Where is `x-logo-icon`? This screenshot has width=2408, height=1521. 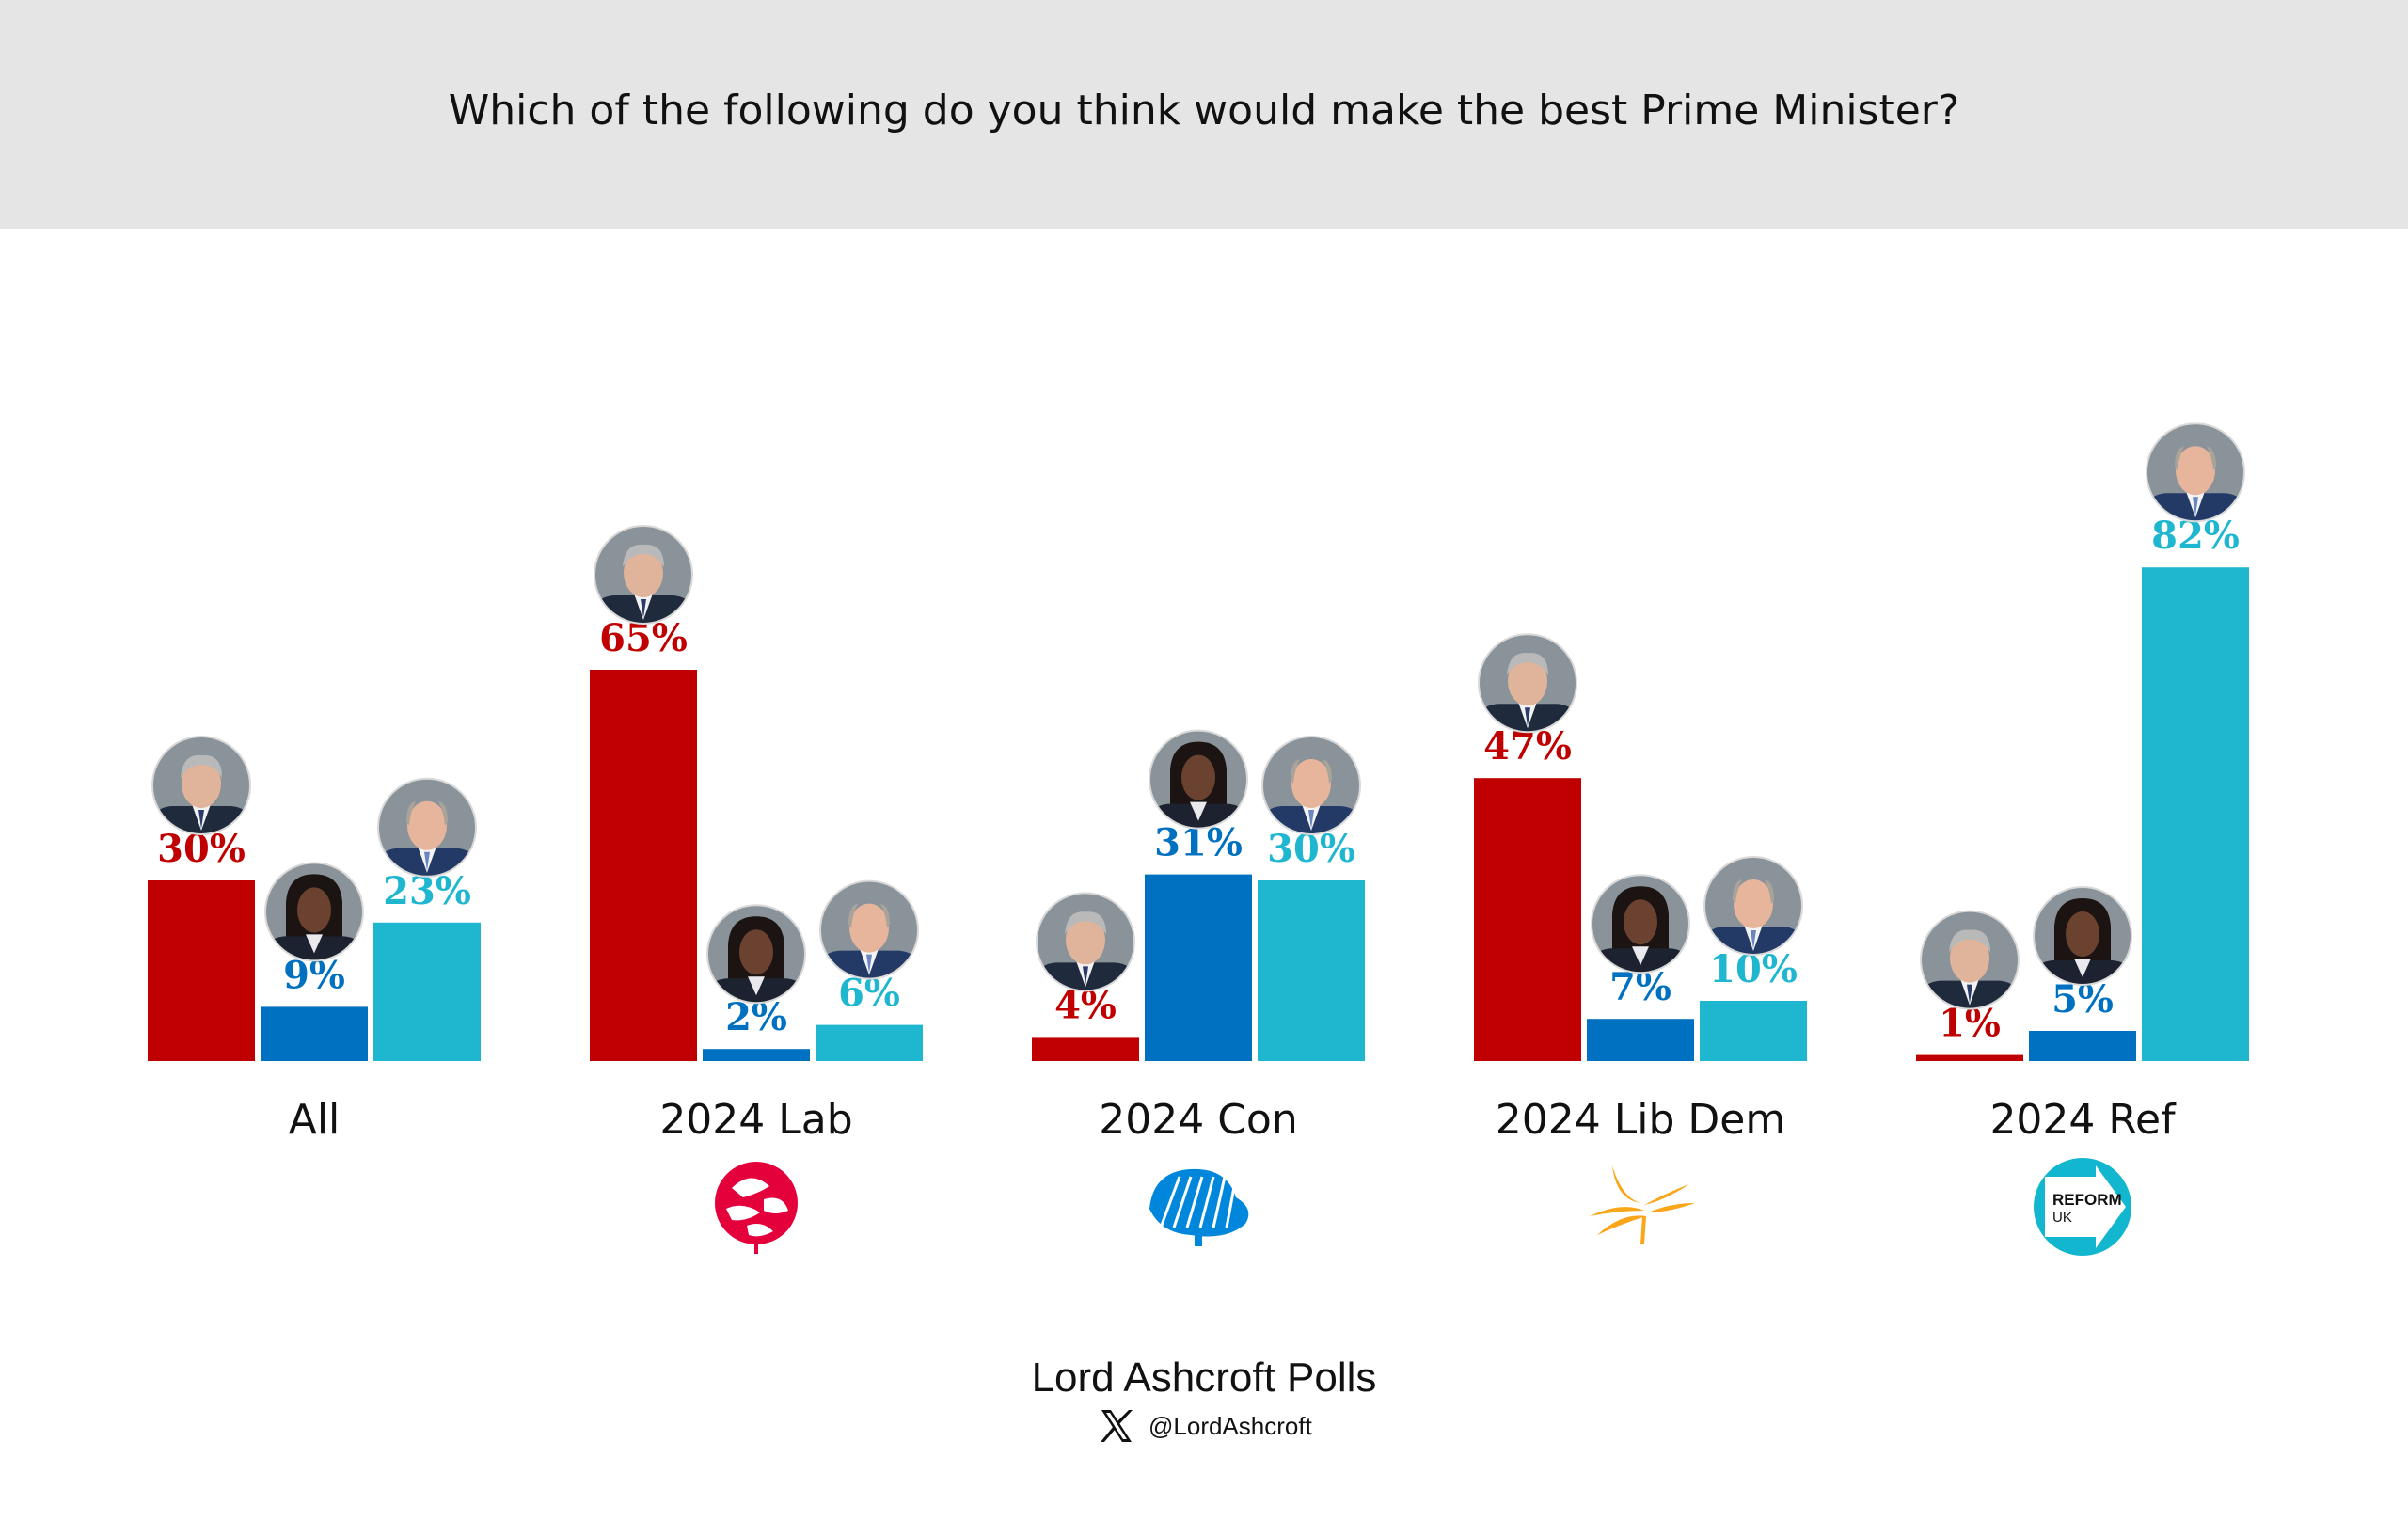
x-logo-icon is located at coordinates (1117, 1426).